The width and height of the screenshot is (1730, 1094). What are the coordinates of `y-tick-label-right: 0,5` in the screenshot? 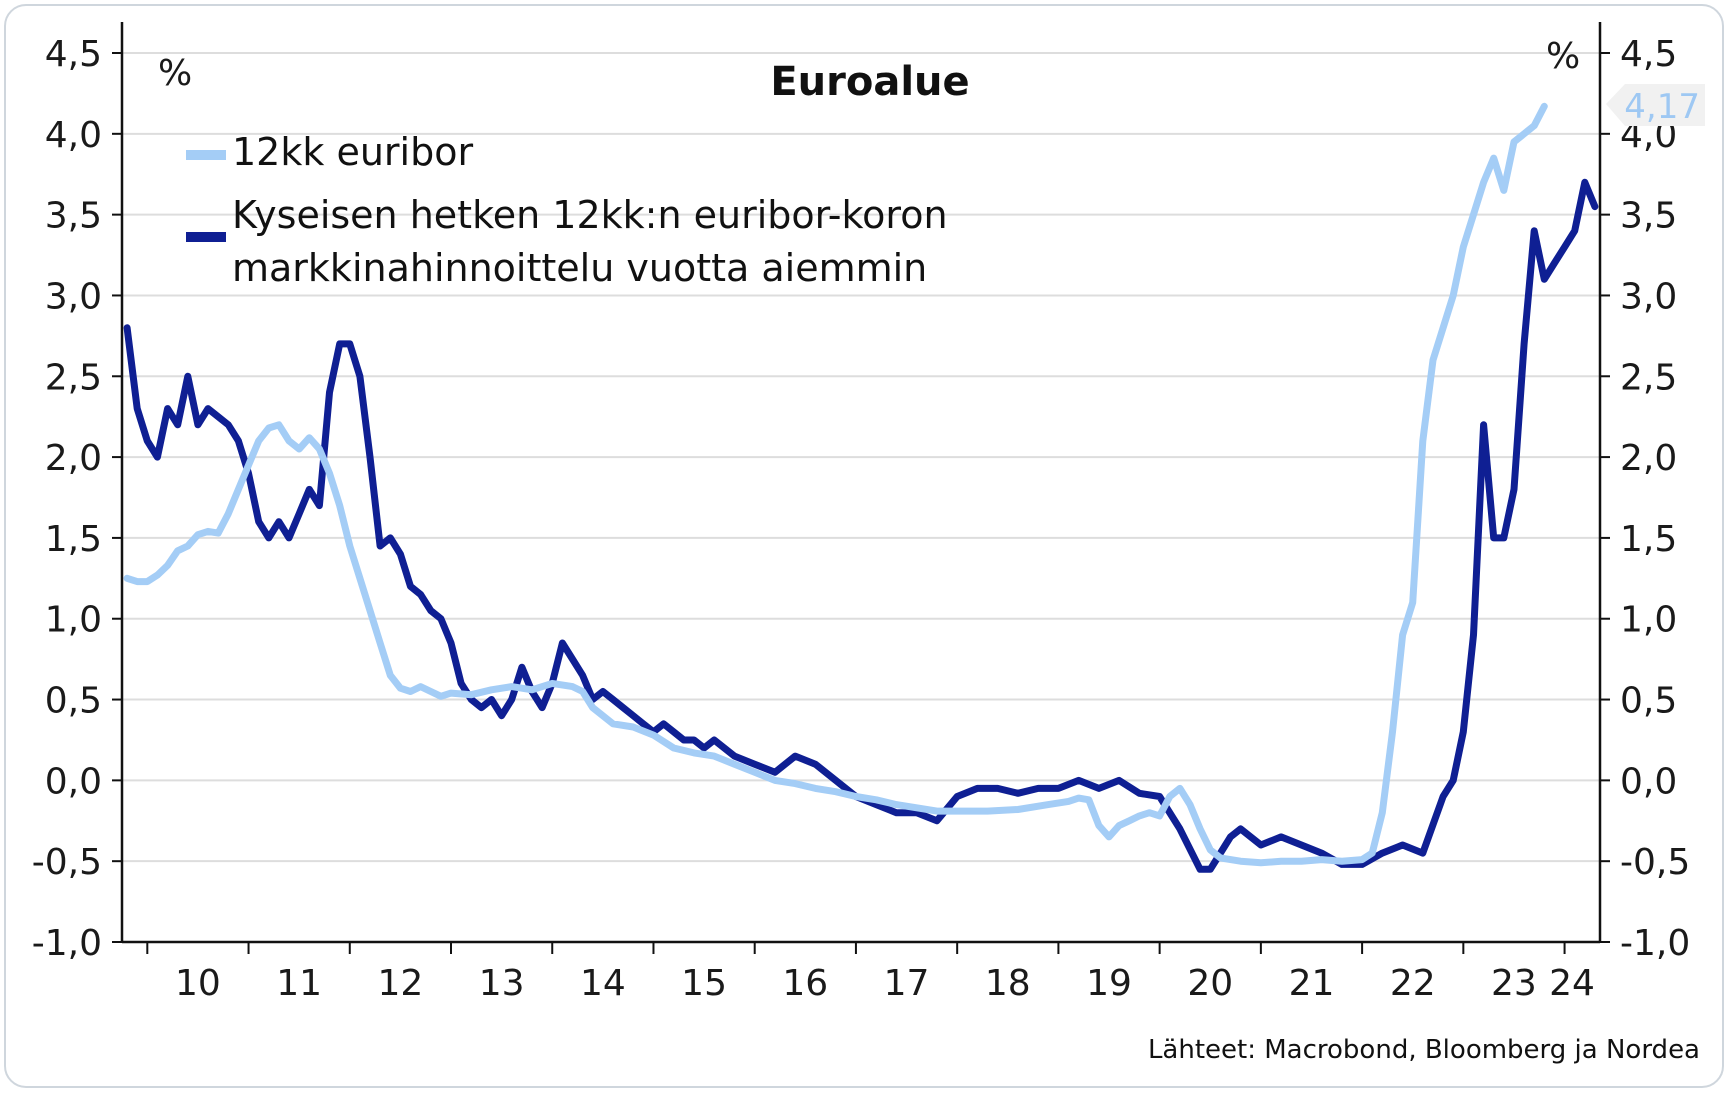 It's located at (1648, 701).